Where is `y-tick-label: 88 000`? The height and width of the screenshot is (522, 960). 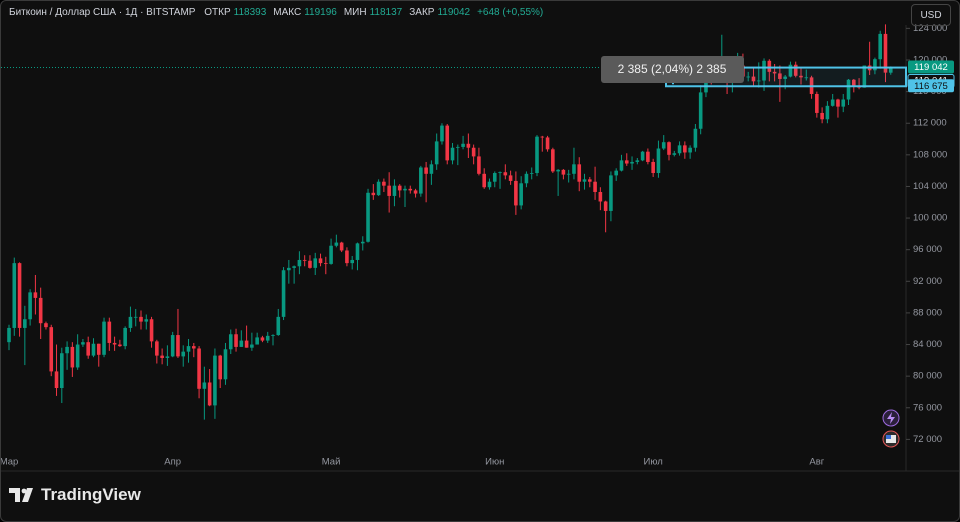 y-tick-label: 88 000 is located at coordinates (927, 312).